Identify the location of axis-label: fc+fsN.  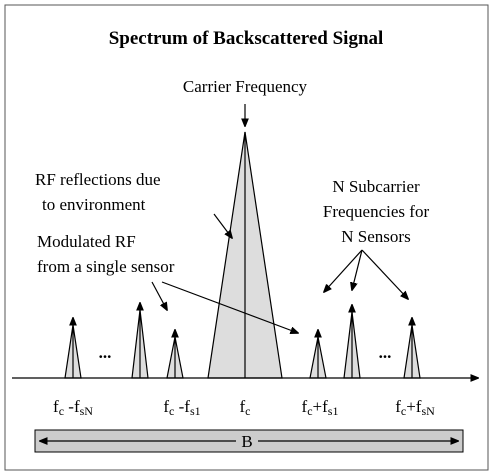
(415, 407).